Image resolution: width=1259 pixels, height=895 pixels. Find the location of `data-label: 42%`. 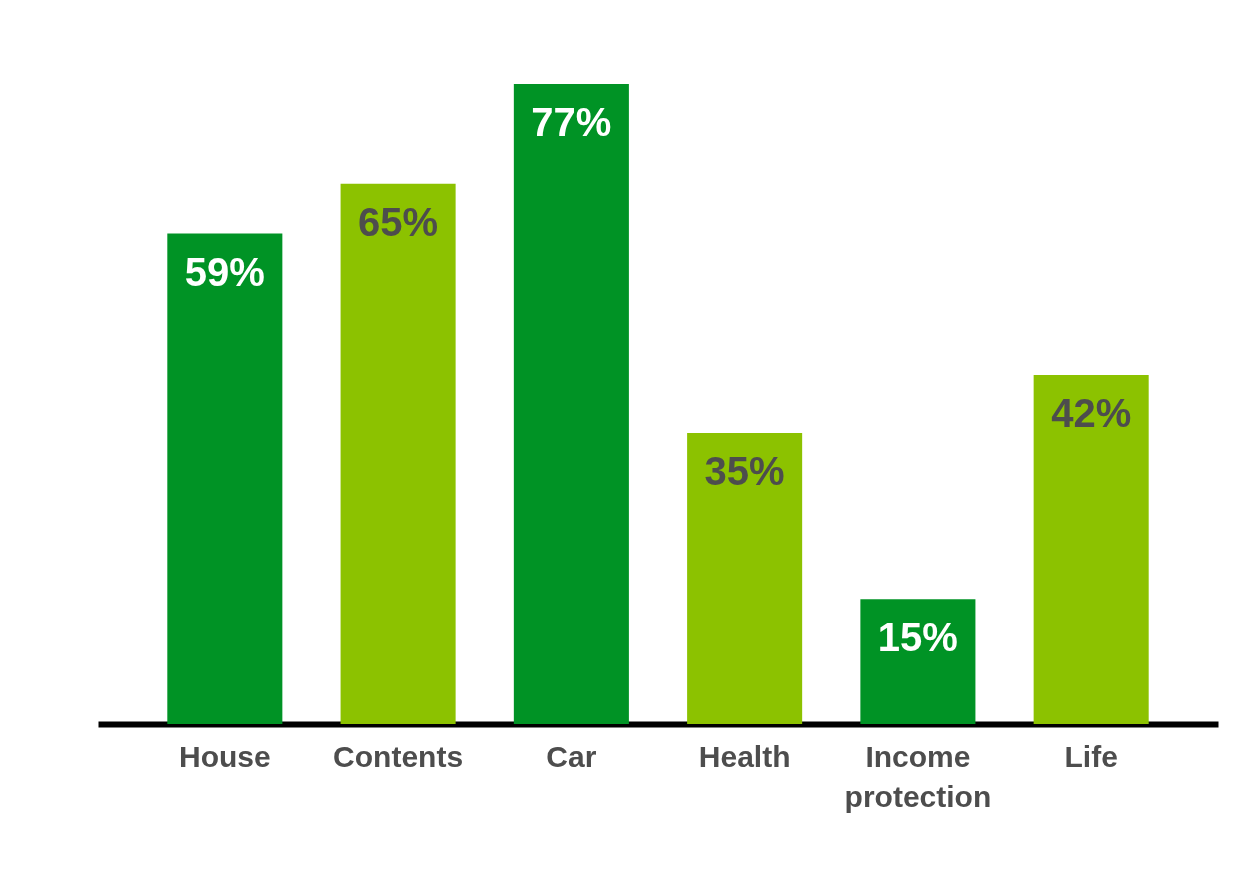

data-label: 42% is located at coordinates (1091, 412).